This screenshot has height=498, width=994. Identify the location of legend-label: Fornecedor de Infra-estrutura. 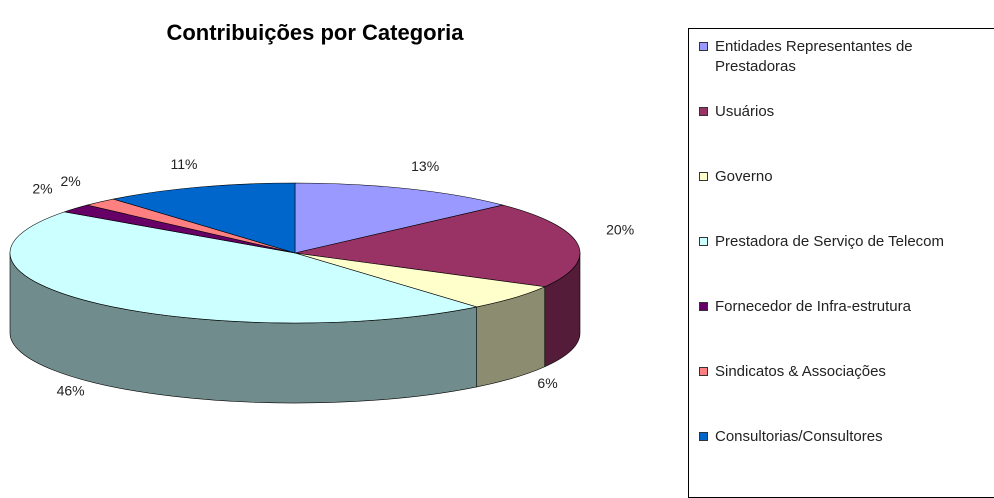
(813, 306).